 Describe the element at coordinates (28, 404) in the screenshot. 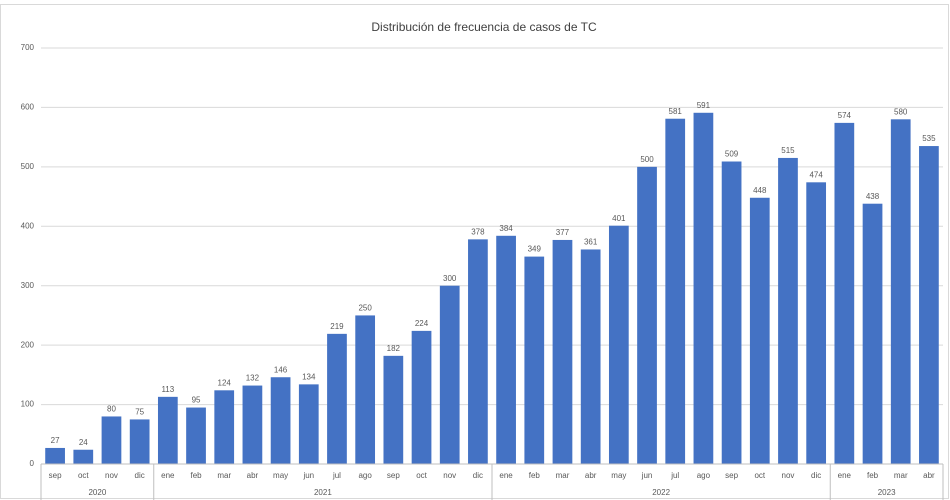

I see `y-tick-label: 100` at that location.